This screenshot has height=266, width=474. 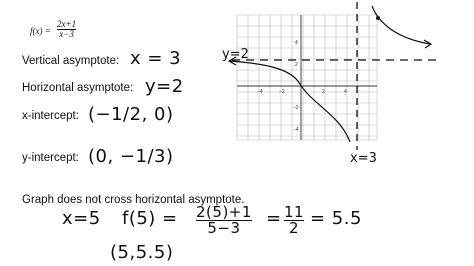 What do you see at coordinates (401, 25) in the screenshot?
I see `right-branch` at bounding box center [401, 25].